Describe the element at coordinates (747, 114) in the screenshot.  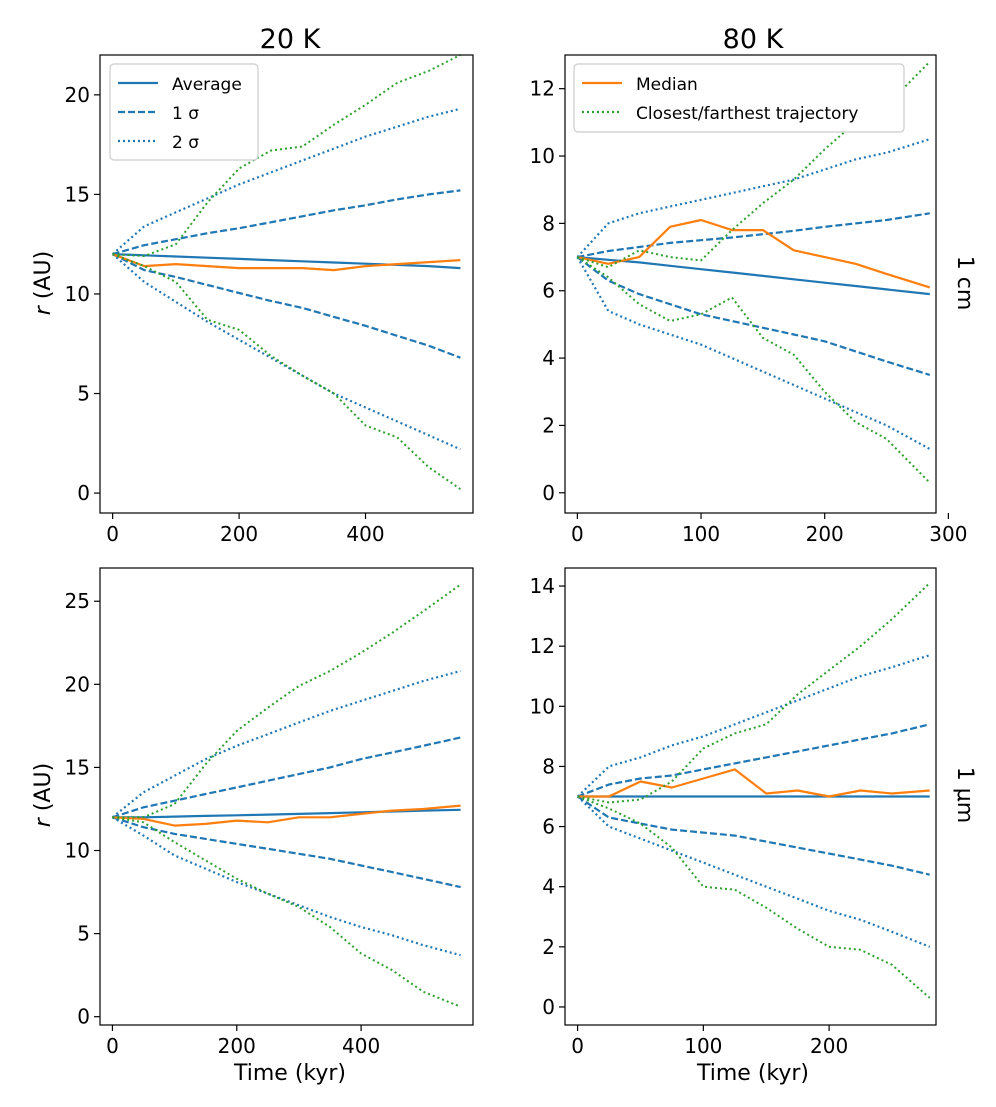
I see `legend-label-trajectory: Closest/farthest trajectory` at that location.